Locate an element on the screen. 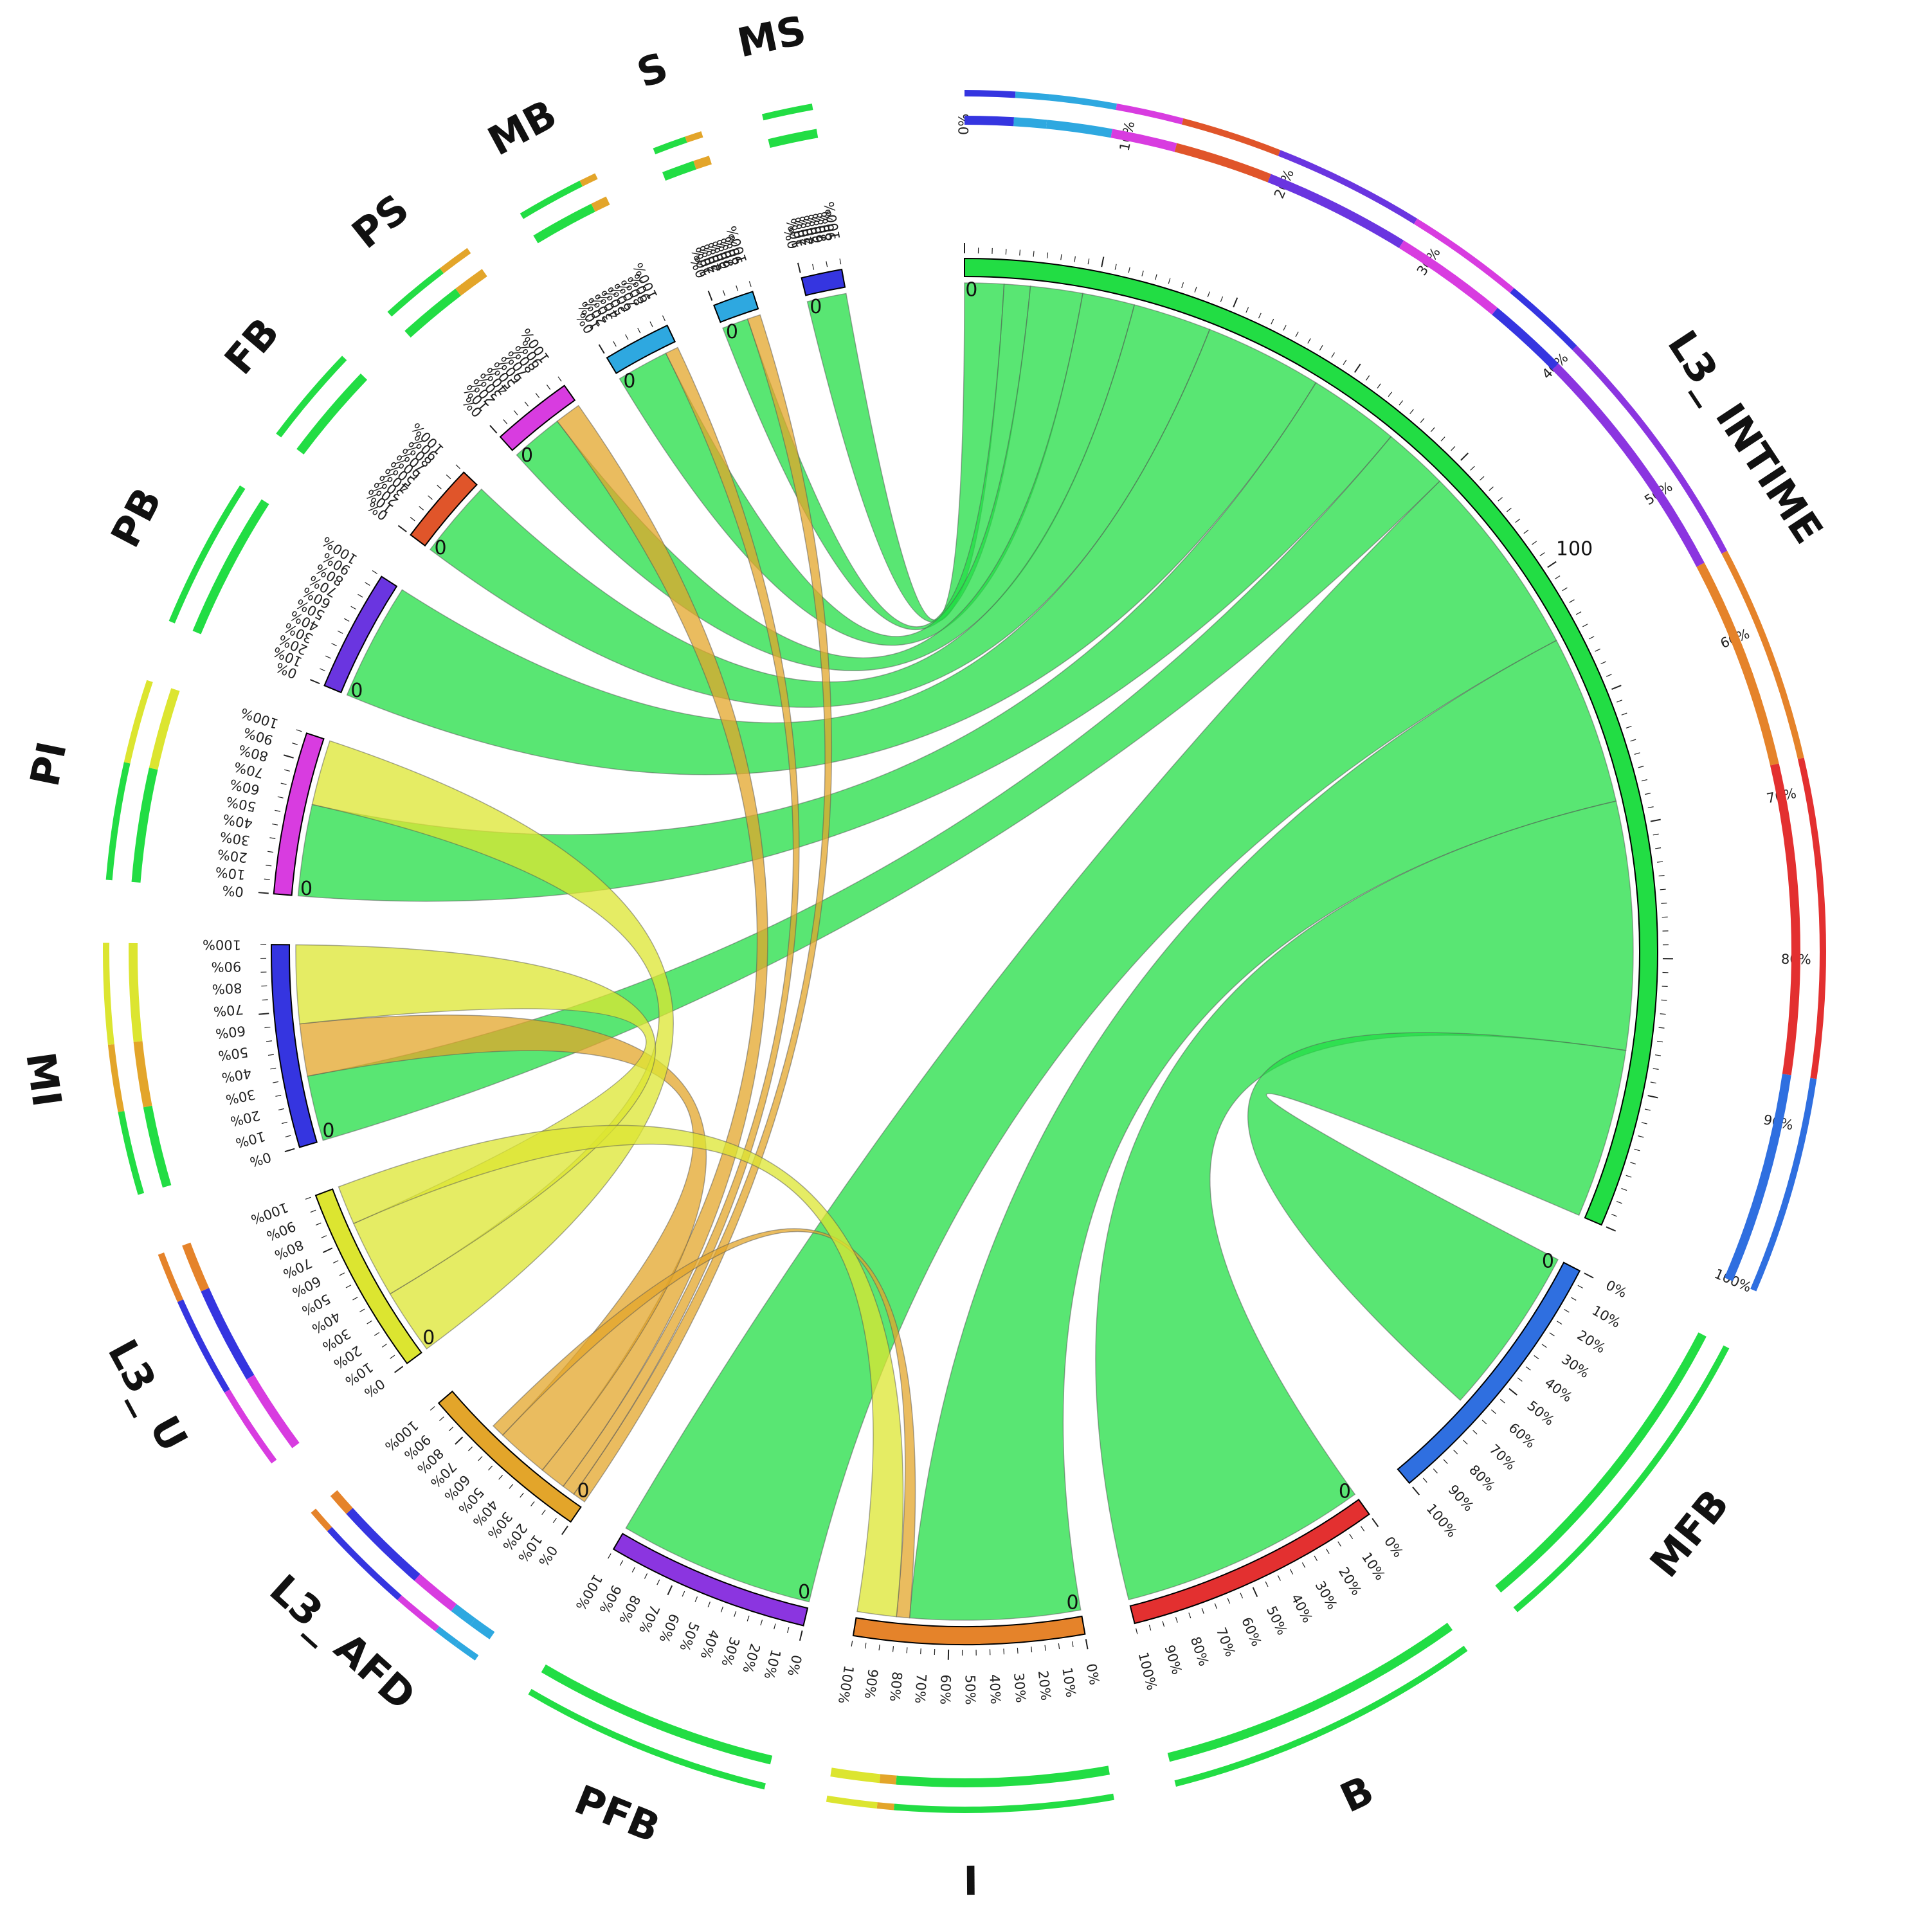 Image resolution: width=1929 pixels, height=1932 pixels. segment-label-mfb: MFB is located at coordinates (1690, 1533).